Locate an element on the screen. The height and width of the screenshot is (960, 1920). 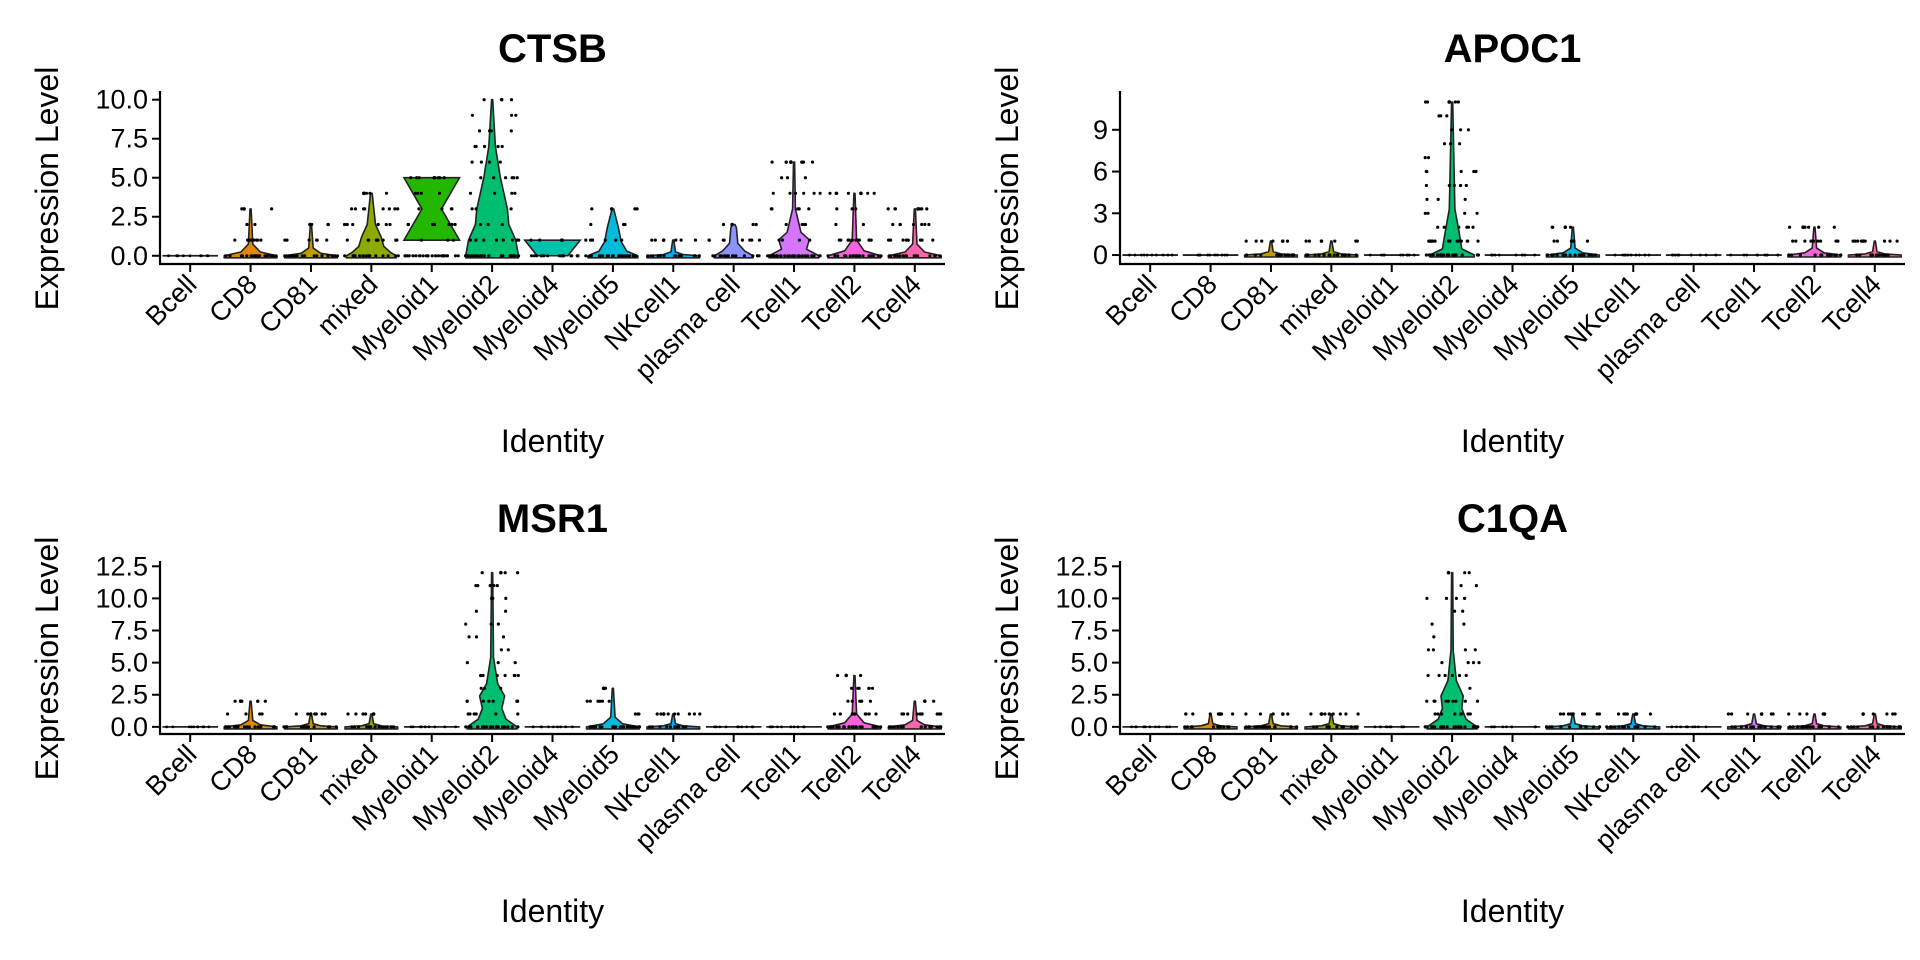
violin-mixed is located at coordinates (1332, 721).